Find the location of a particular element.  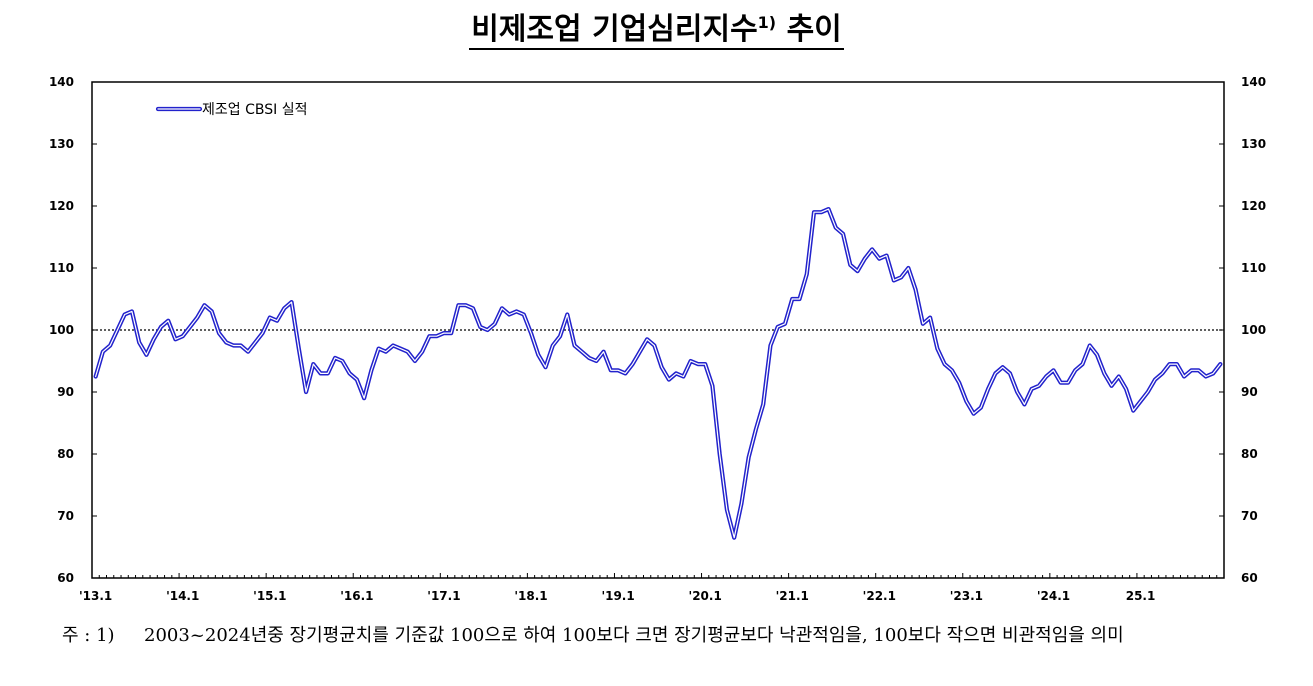

chart-title-text: 비제조업 기업심리지수1) 추이 is located at coordinates (656, 31).